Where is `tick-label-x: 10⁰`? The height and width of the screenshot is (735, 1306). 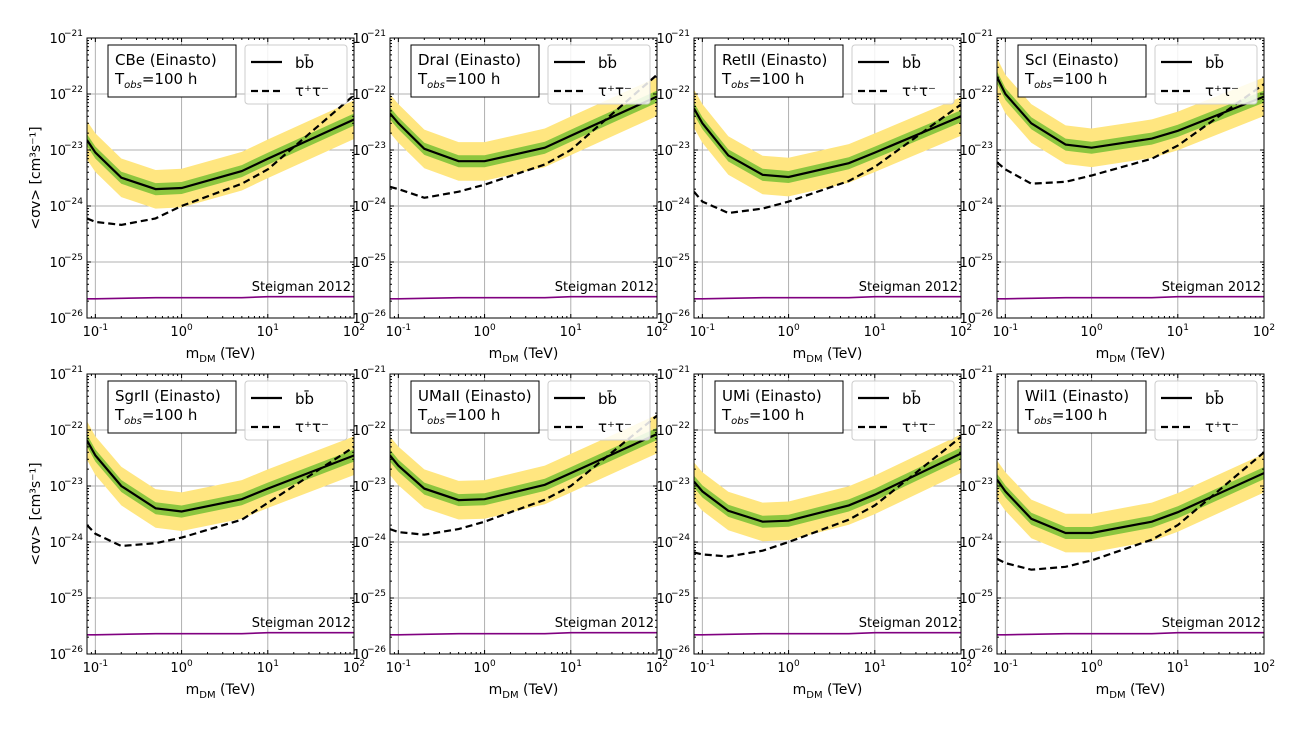
tick-label-x: 10⁰ is located at coordinates (484, 331).